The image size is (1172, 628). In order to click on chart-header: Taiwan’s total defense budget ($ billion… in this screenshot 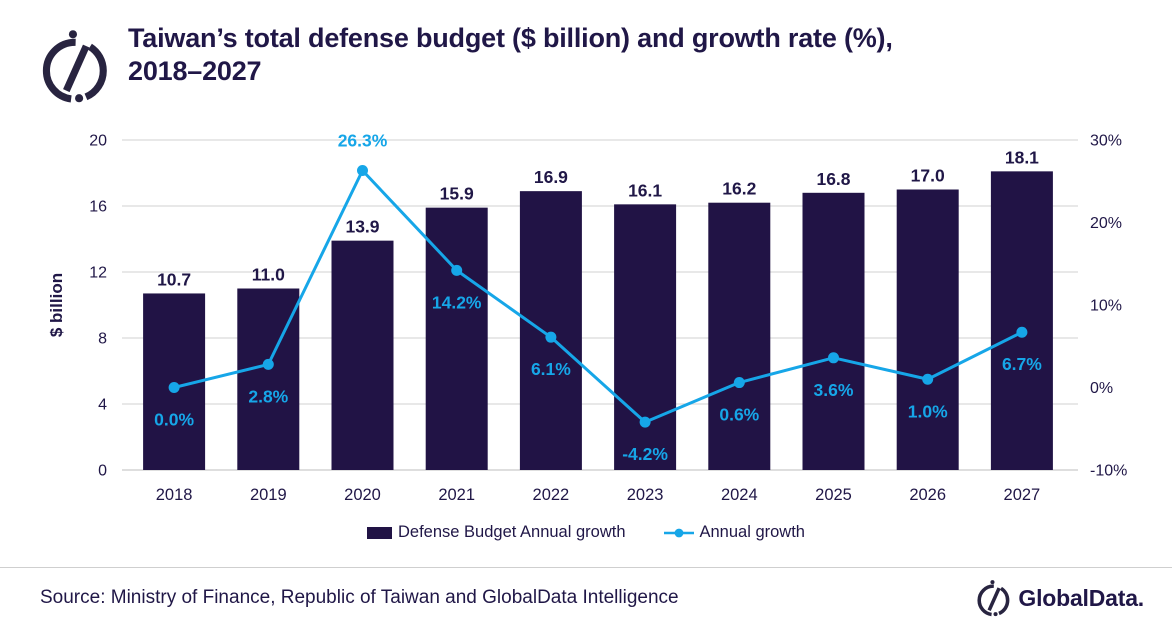, I will do `click(464, 64)`.